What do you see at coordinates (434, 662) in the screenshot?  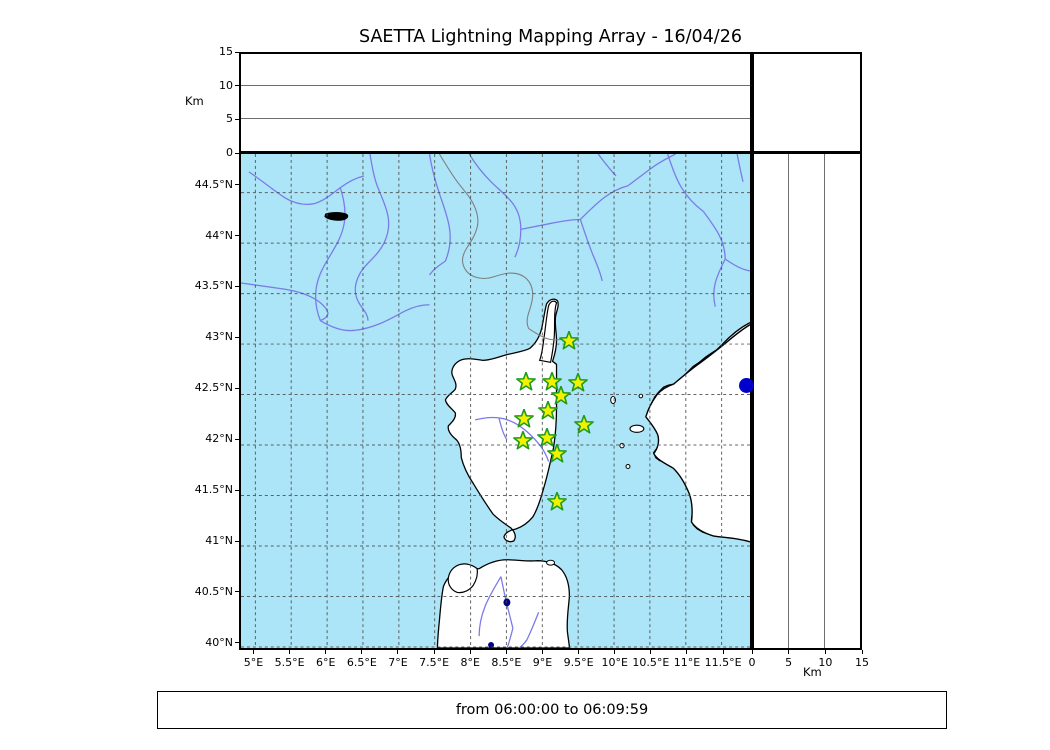 I see `longitude-tick-7.5: 7.5°E` at bounding box center [434, 662].